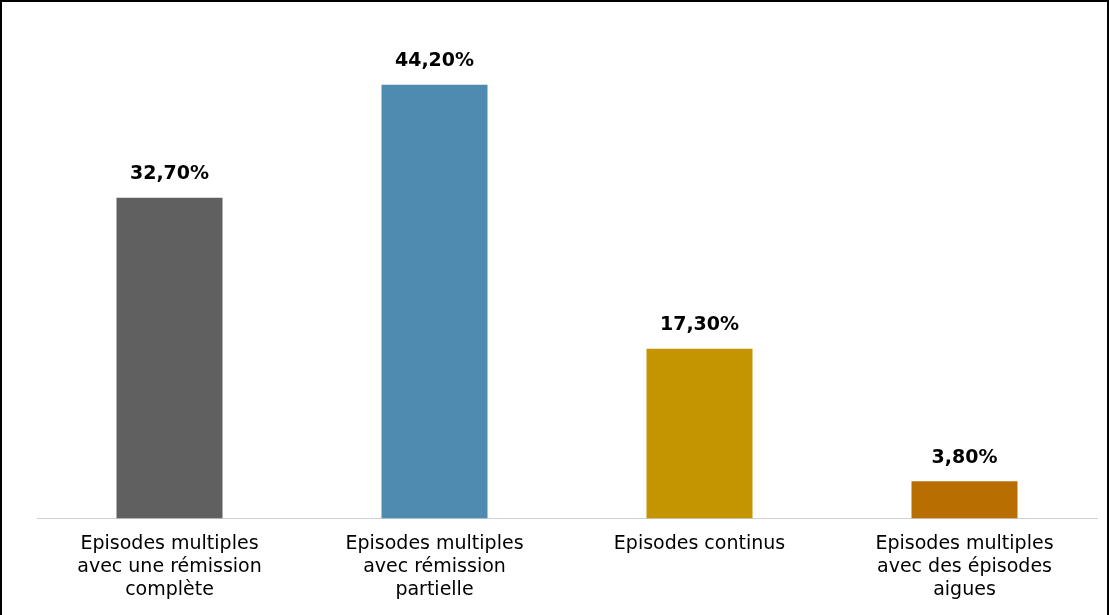  Describe the element at coordinates (699, 541) in the screenshot. I see `x-tick-label: Episodes continus` at that location.